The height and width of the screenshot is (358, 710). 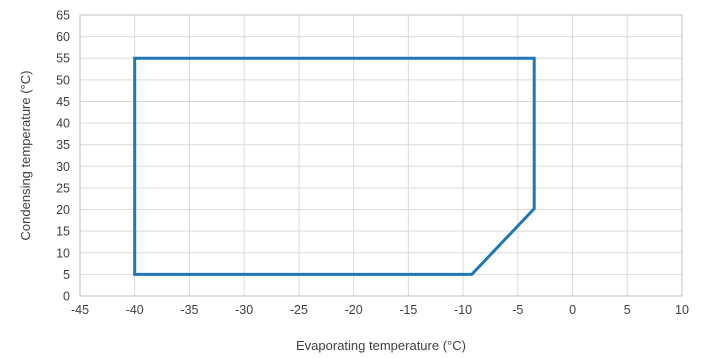 What do you see at coordinates (463, 310) in the screenshot?
I see `x-tick-label: -10` at bounding box center [463, 310].